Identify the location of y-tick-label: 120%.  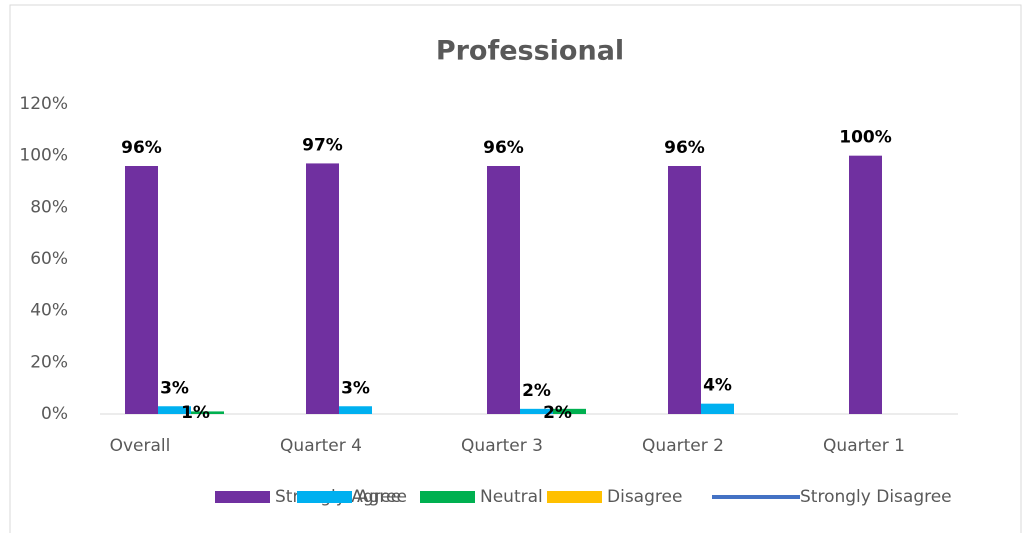
(43, 104).